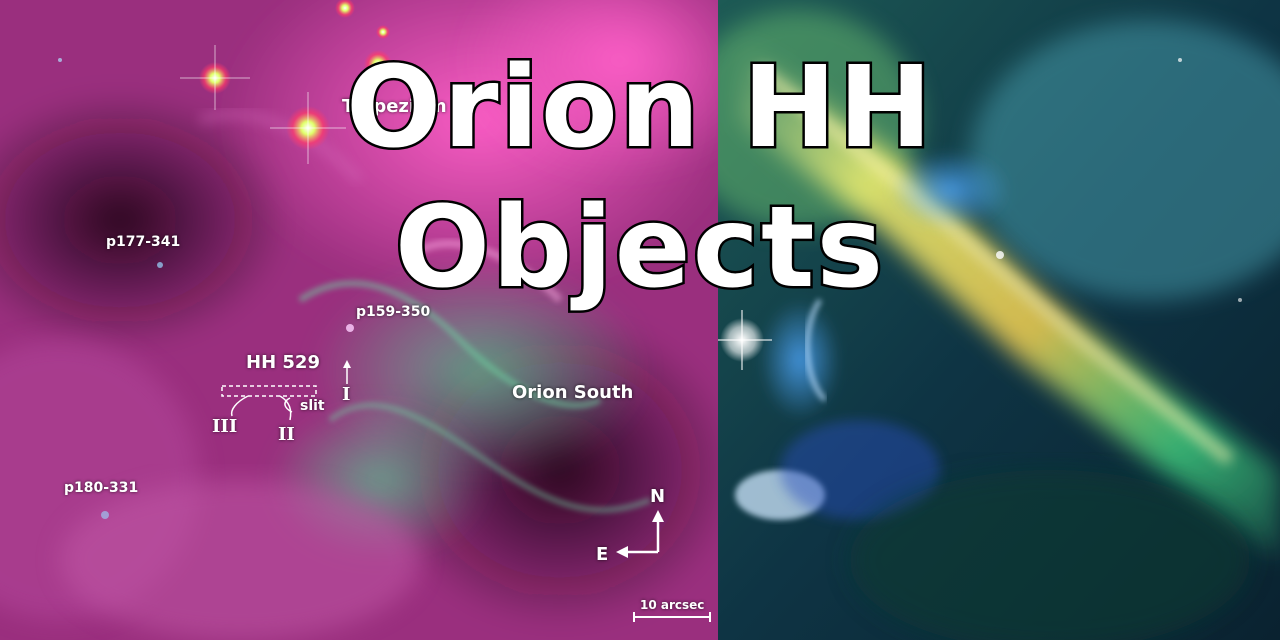 The image size is (1280, 640). Describe the element at coordinates (672, 605) in the screenshot. I see `scale-bar-label: 10 arcsec` at that location.